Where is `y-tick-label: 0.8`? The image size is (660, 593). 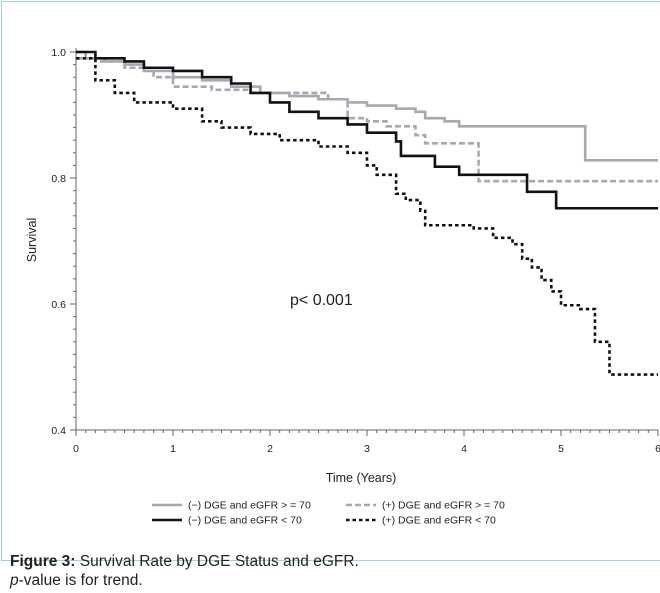
y-tick-label: 0.8 is located at coordinates (58, 179).